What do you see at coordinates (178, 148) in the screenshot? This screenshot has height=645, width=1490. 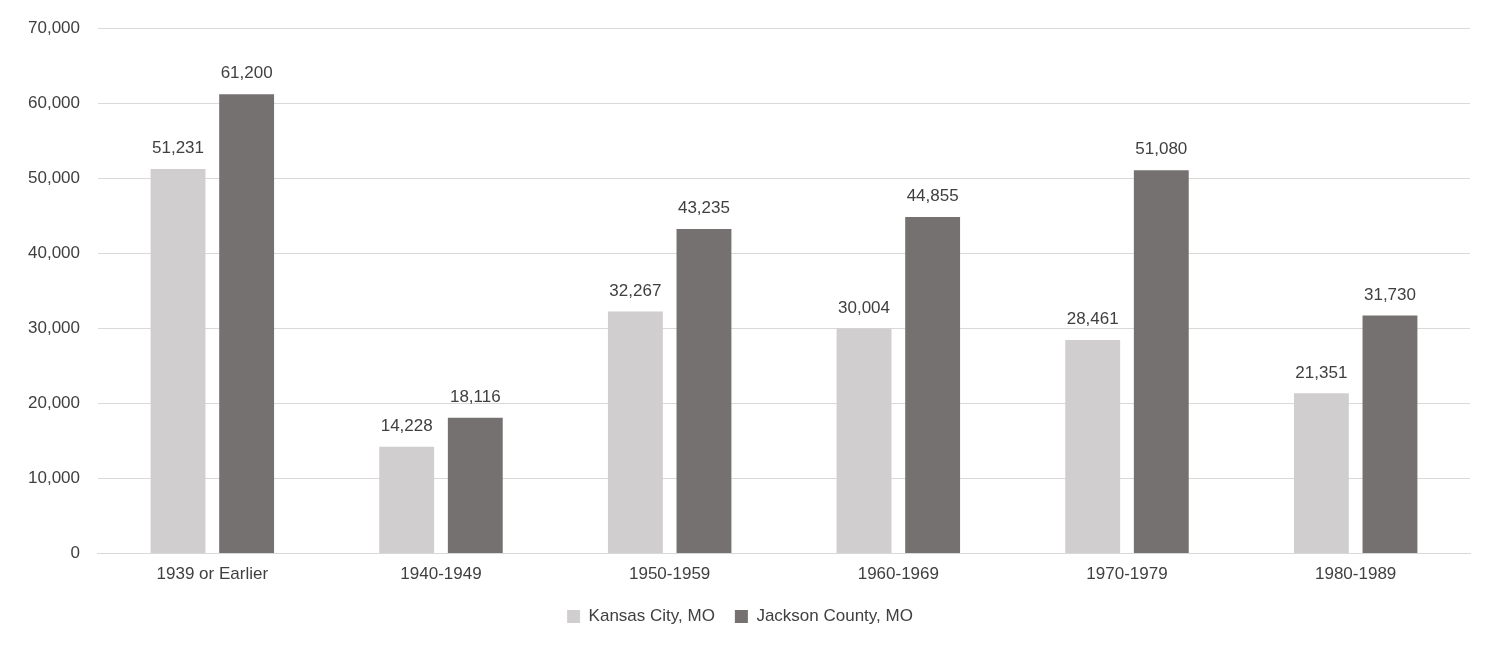 I see `data-label: 51,231` at bounding box center [178, 148].